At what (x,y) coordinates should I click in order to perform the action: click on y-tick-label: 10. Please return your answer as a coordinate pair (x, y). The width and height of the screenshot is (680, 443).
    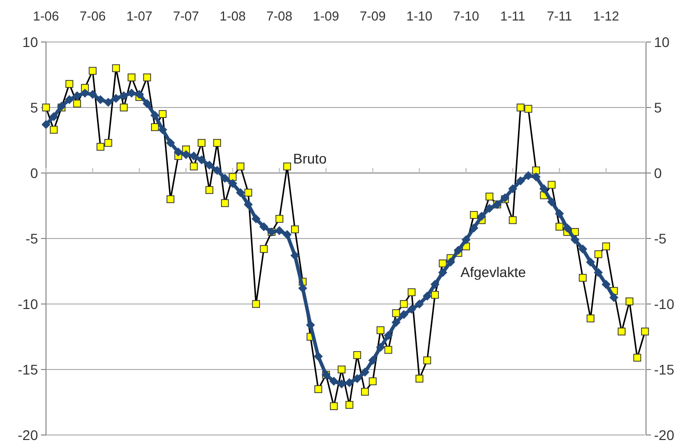
    Looking at the image, I should click on (30, 42).